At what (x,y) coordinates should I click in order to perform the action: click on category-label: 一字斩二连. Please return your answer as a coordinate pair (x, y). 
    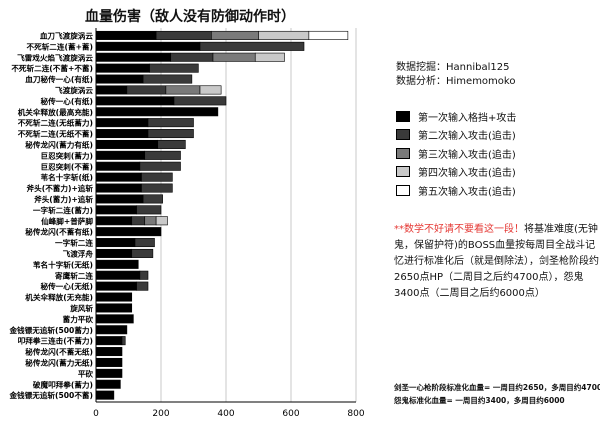
    Looking at the image, I should click on (74, 243).